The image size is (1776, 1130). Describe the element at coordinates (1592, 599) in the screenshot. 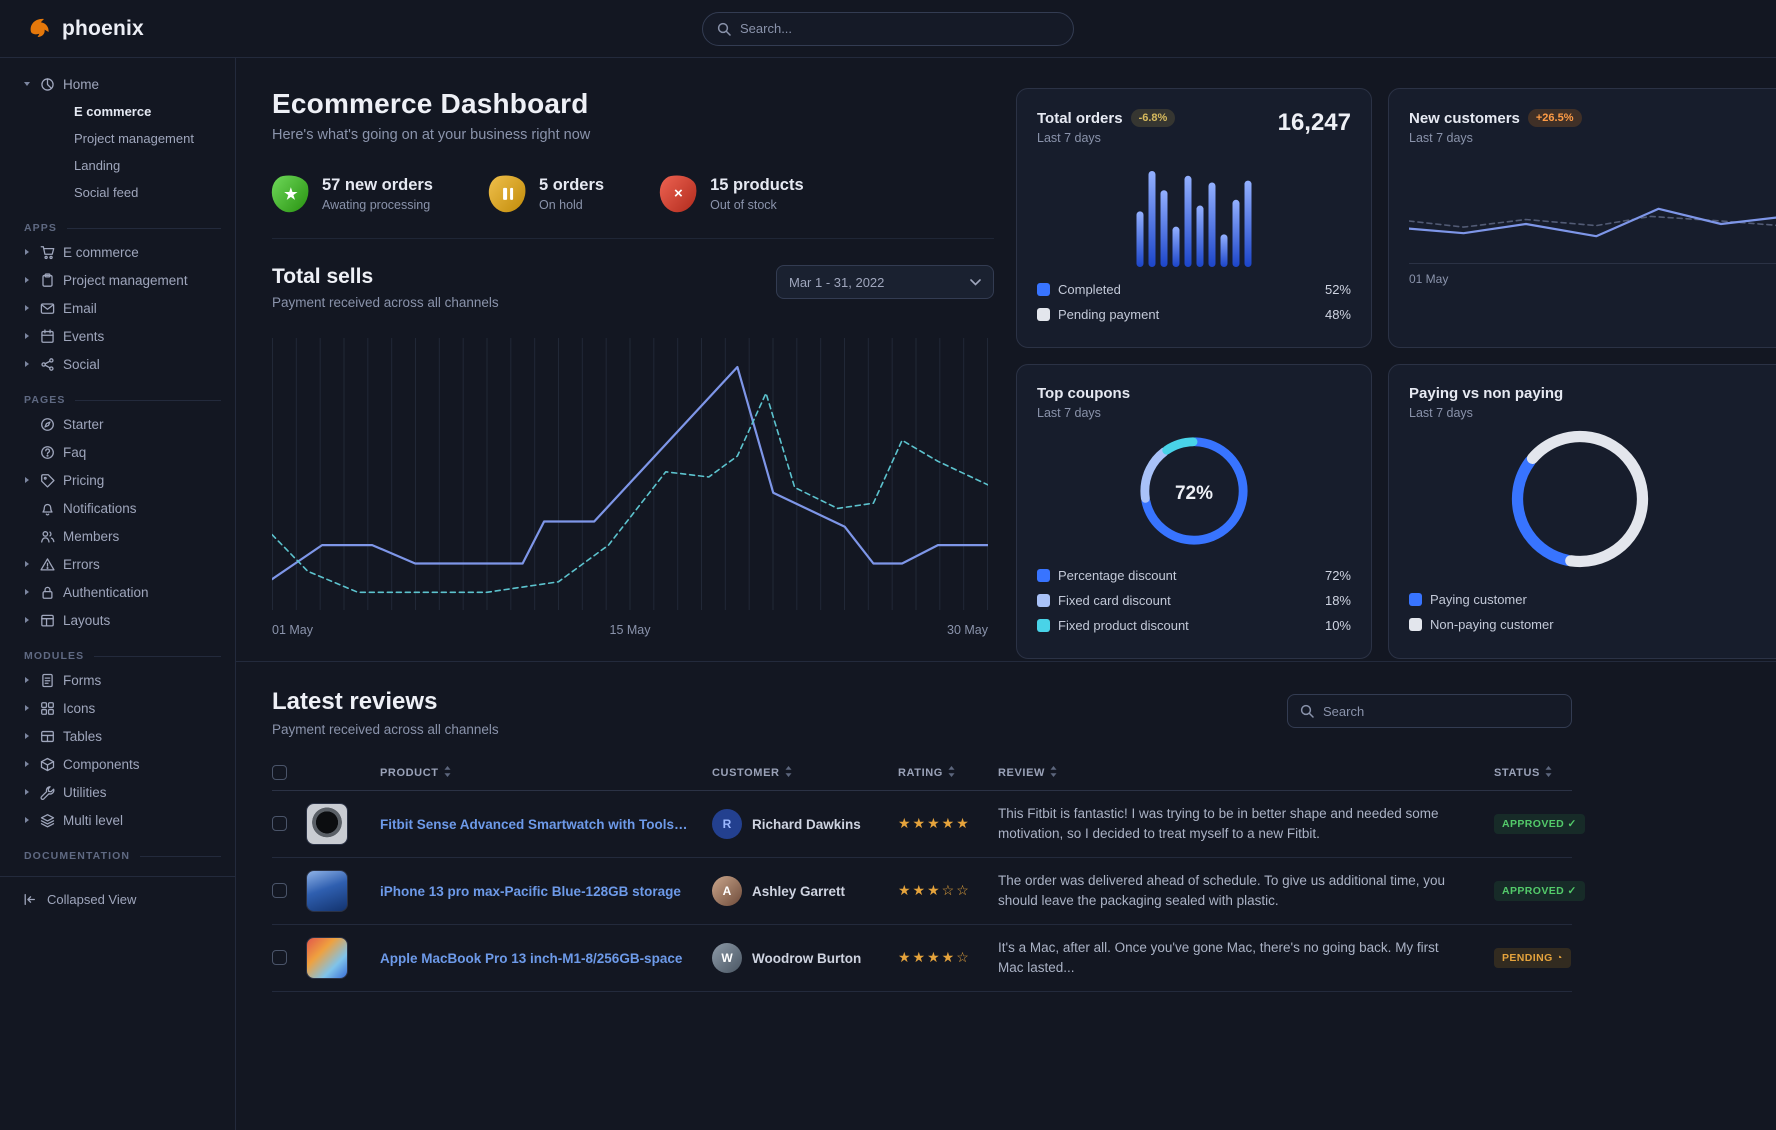

I see `legend-item: Paying customer` at that location.